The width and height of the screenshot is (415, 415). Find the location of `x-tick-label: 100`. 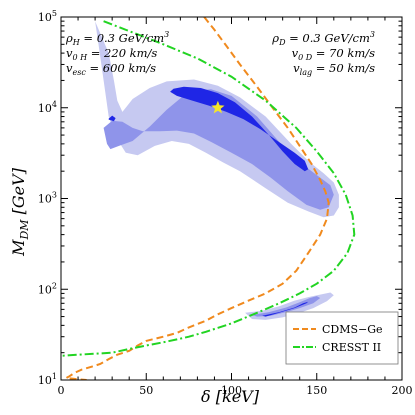

x-tick-label: 100 is located at coordinates (231, 390).